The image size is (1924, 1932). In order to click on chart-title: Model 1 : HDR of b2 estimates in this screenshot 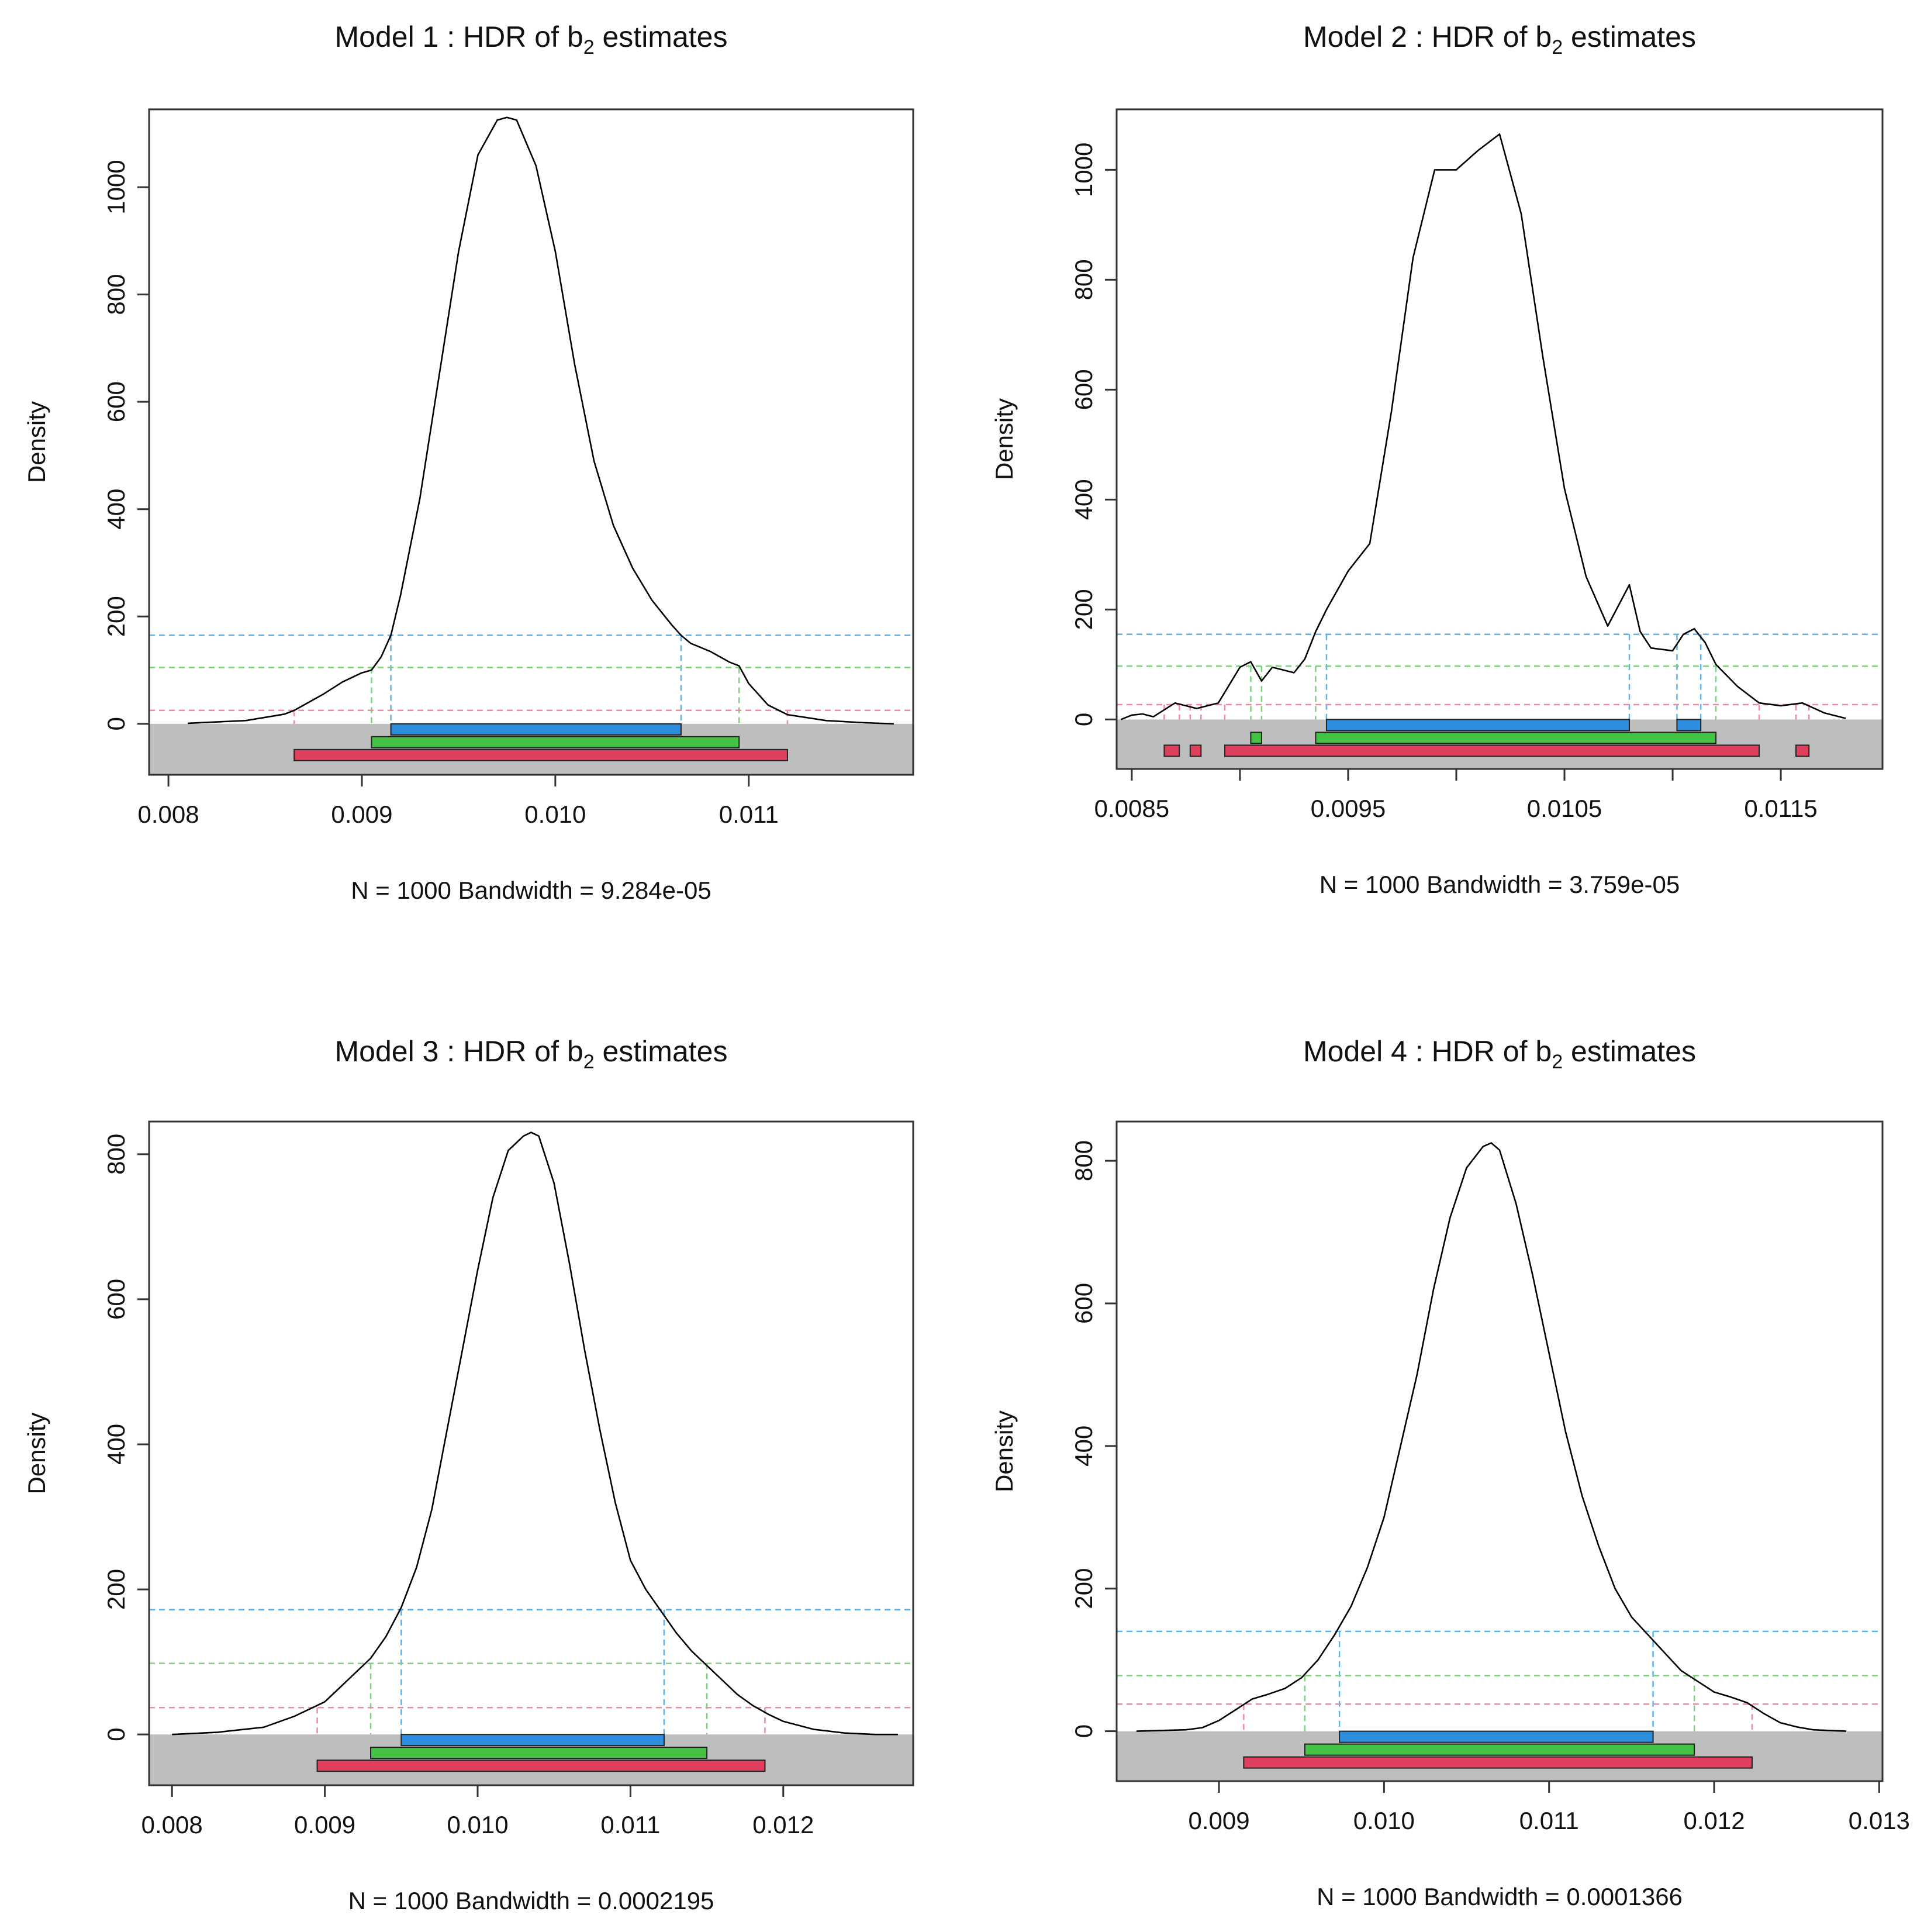, I will do `click(531, 39)`.